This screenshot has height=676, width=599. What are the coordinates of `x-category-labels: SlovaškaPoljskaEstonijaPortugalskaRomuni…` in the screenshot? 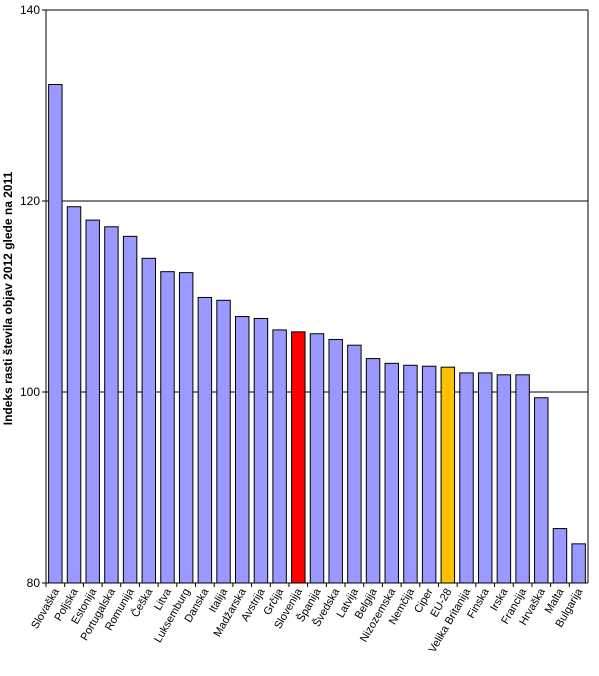 It's located at (307, 620).